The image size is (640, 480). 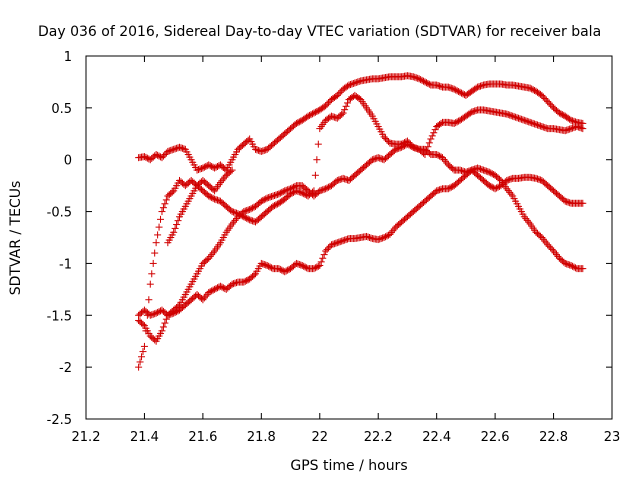 I want to click on y-tick-label: 1, so click(x=68, y=57).